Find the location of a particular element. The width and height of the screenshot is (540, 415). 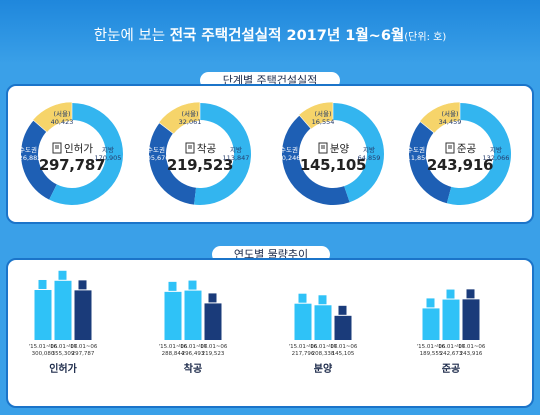

local-slice-label: 지방 132,066 is located at coordinates (496, 154).